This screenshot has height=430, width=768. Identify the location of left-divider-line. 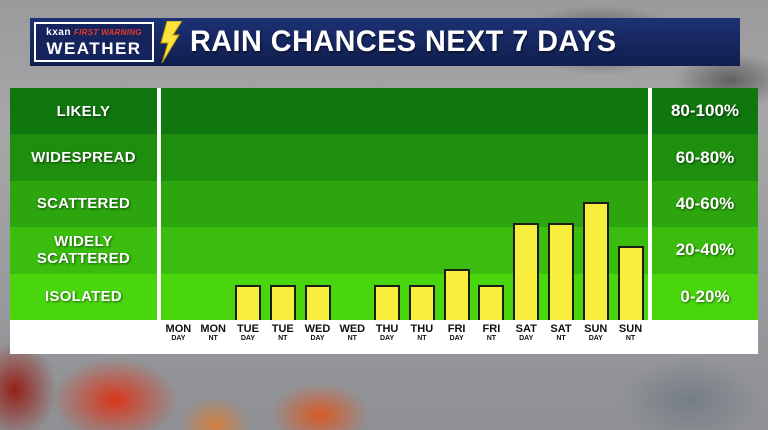
(159, 204).